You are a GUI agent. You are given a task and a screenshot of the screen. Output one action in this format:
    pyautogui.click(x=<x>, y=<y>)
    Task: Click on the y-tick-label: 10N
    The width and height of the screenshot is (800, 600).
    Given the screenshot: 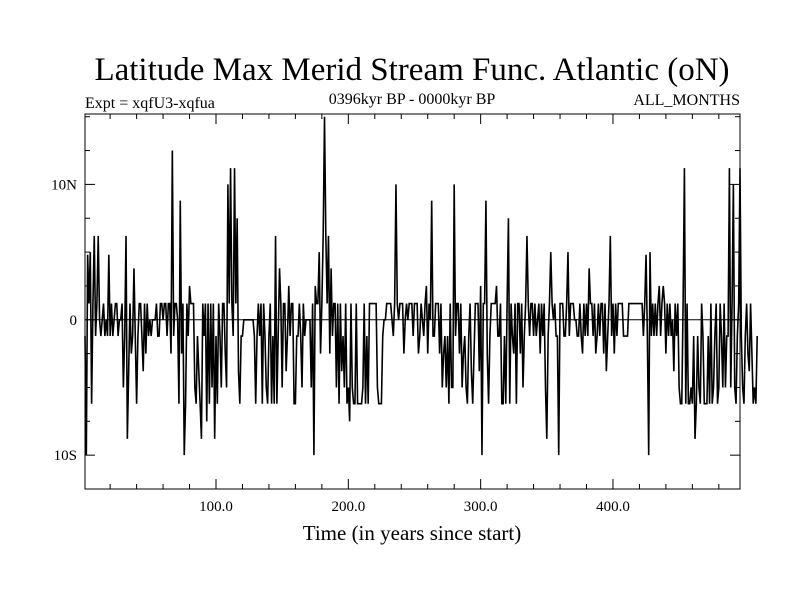 What is the action you would take?
    pyautogui.click(x=64, y=185)
    